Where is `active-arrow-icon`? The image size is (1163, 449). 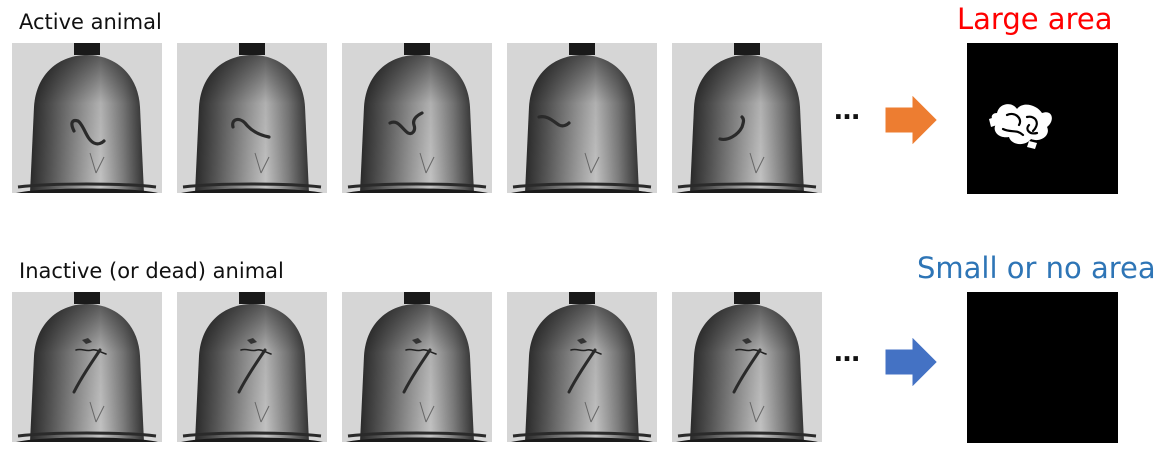 active-arrow-icon is located at coordinates (911, 120).